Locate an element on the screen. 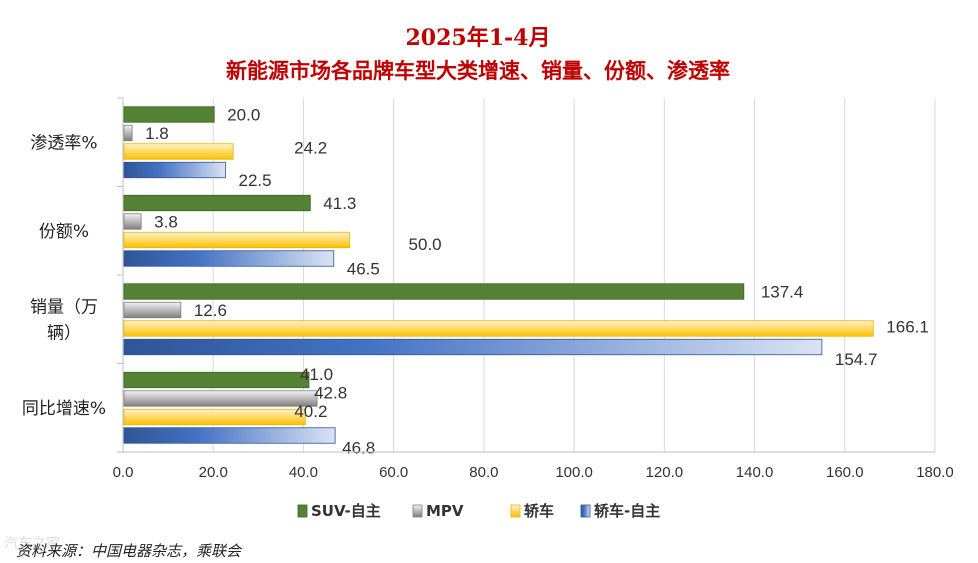 The height and width of the screenshot is (563, 978). legend: SUV-自主 MPV 轿车 轿车-自主 is located at coordinates (478, 511).